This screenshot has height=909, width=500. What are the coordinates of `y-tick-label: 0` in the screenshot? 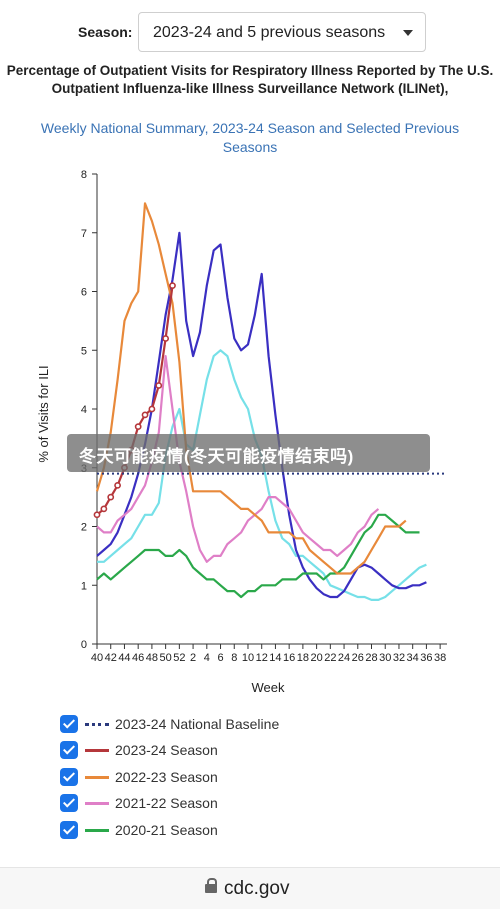 It's located at (84, 645).